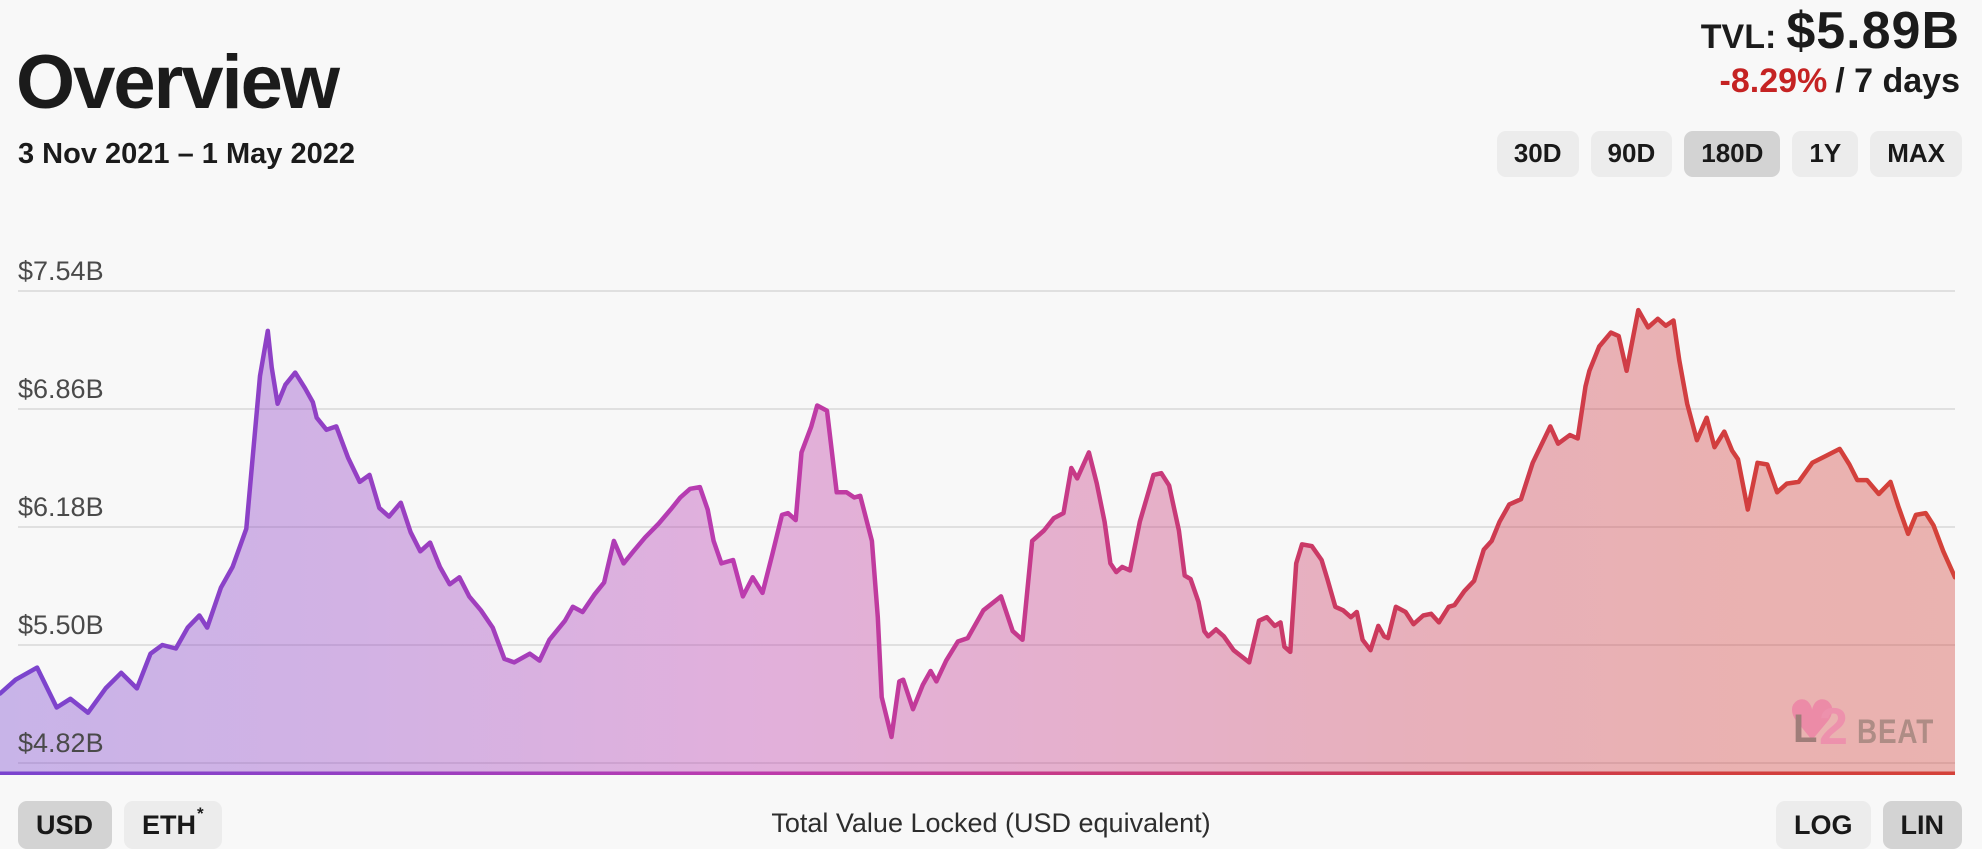  I want to click on range-button-1y: 1Y, so click(1825, 154).